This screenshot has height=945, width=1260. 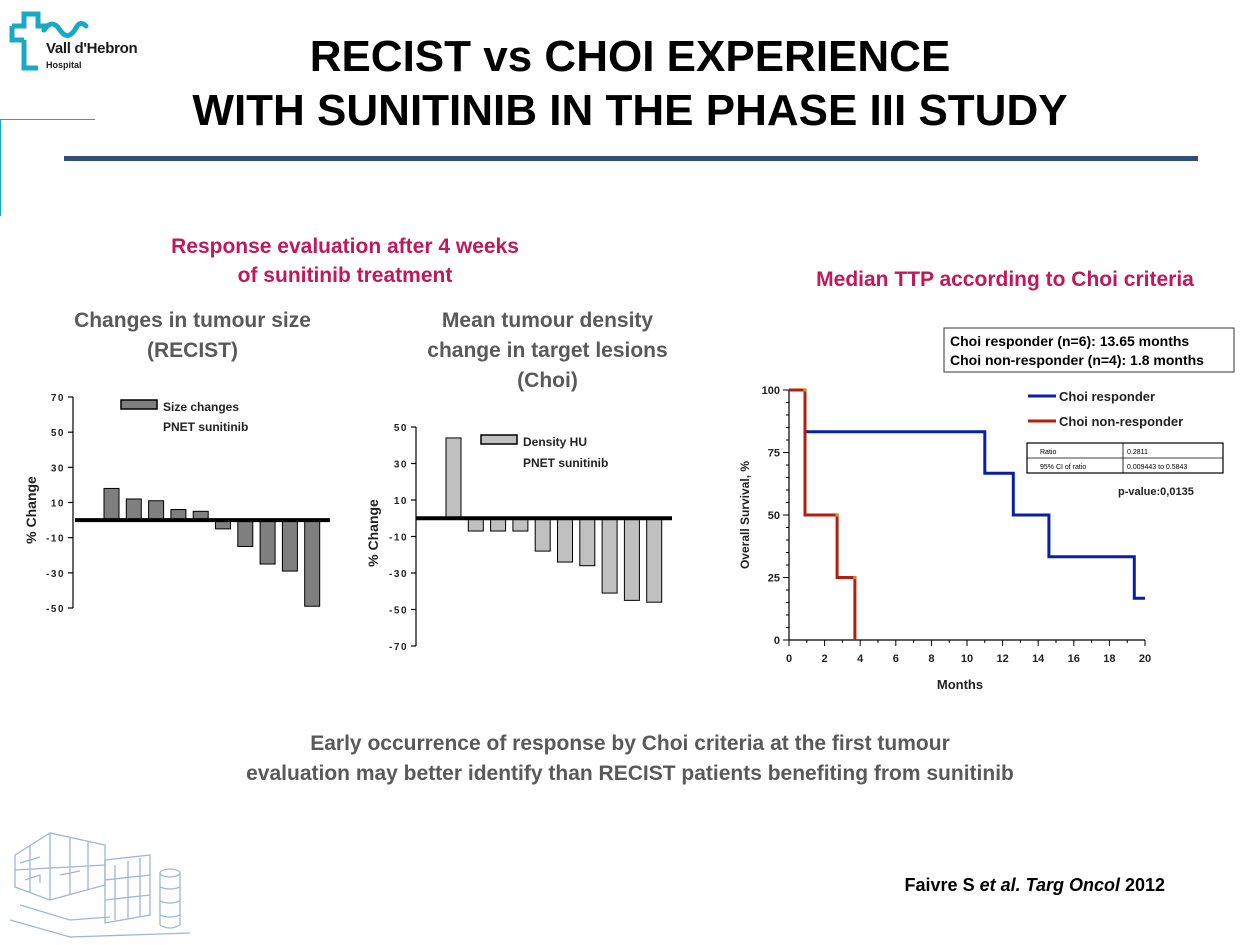 What do you see at coordinates (55, 609) in the screenshot?
I see `recist-y-tick-label: -50` at bounding box center [55, 609].